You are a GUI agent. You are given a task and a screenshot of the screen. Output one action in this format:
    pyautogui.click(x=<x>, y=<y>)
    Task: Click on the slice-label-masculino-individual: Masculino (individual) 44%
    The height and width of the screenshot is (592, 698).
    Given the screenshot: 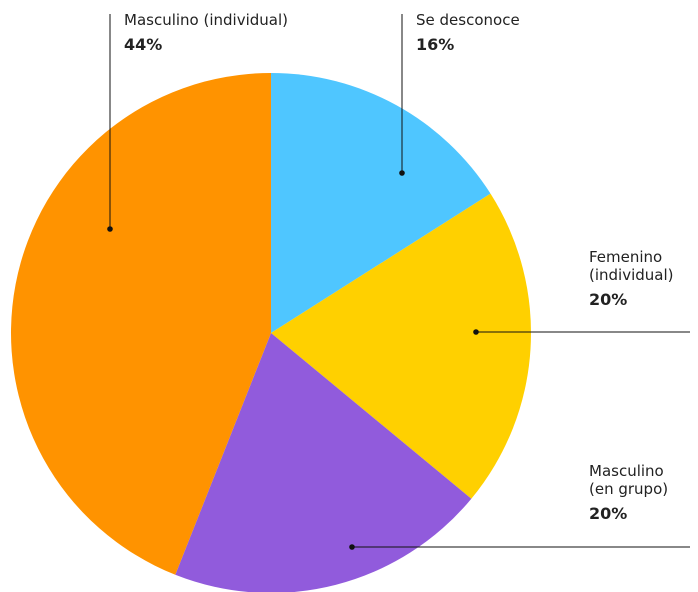 What is the action you would take?
    pyautogui.click(x=206, y=32)
    